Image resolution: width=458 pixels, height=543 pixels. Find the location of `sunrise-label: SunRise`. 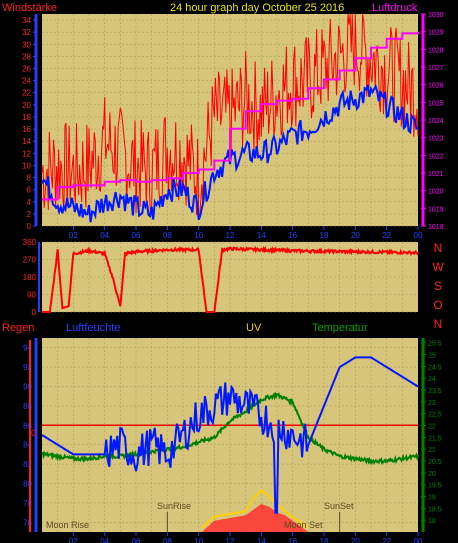

sunrise-label: SunRise is located at coordinates (174, 506).